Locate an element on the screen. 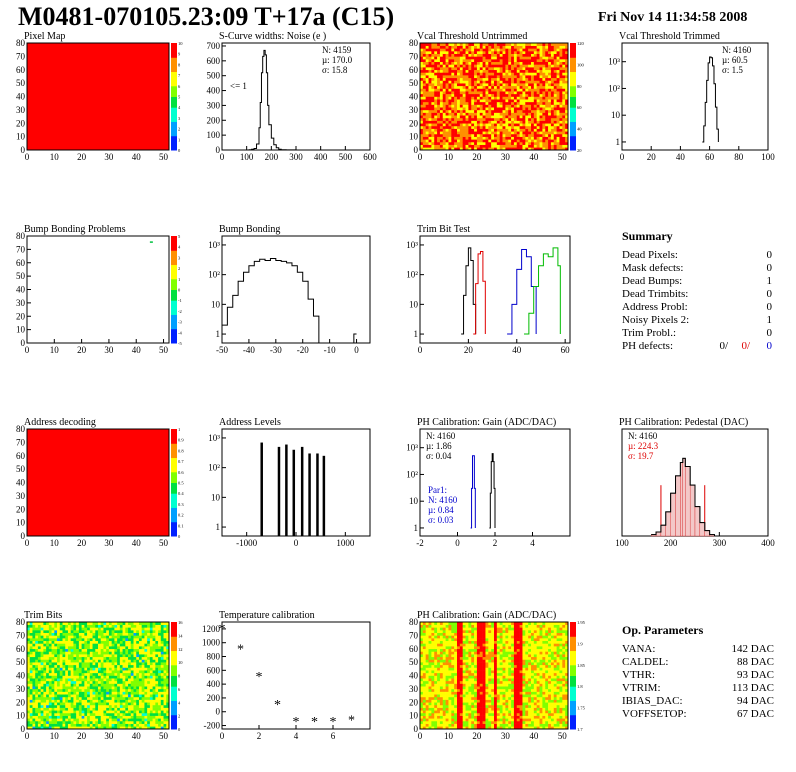  noise-stat: µ: 170.0 is located at coordinates (337, 60).